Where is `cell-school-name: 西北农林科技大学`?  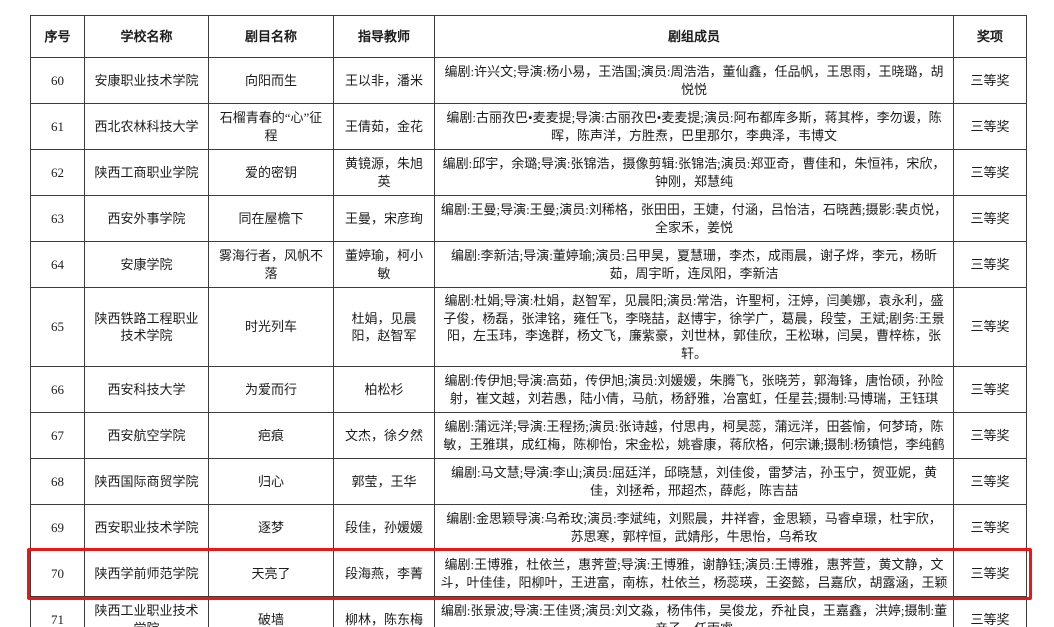
cell-school-name: 西北农林科技大学 is located at coordinates (146, 126).